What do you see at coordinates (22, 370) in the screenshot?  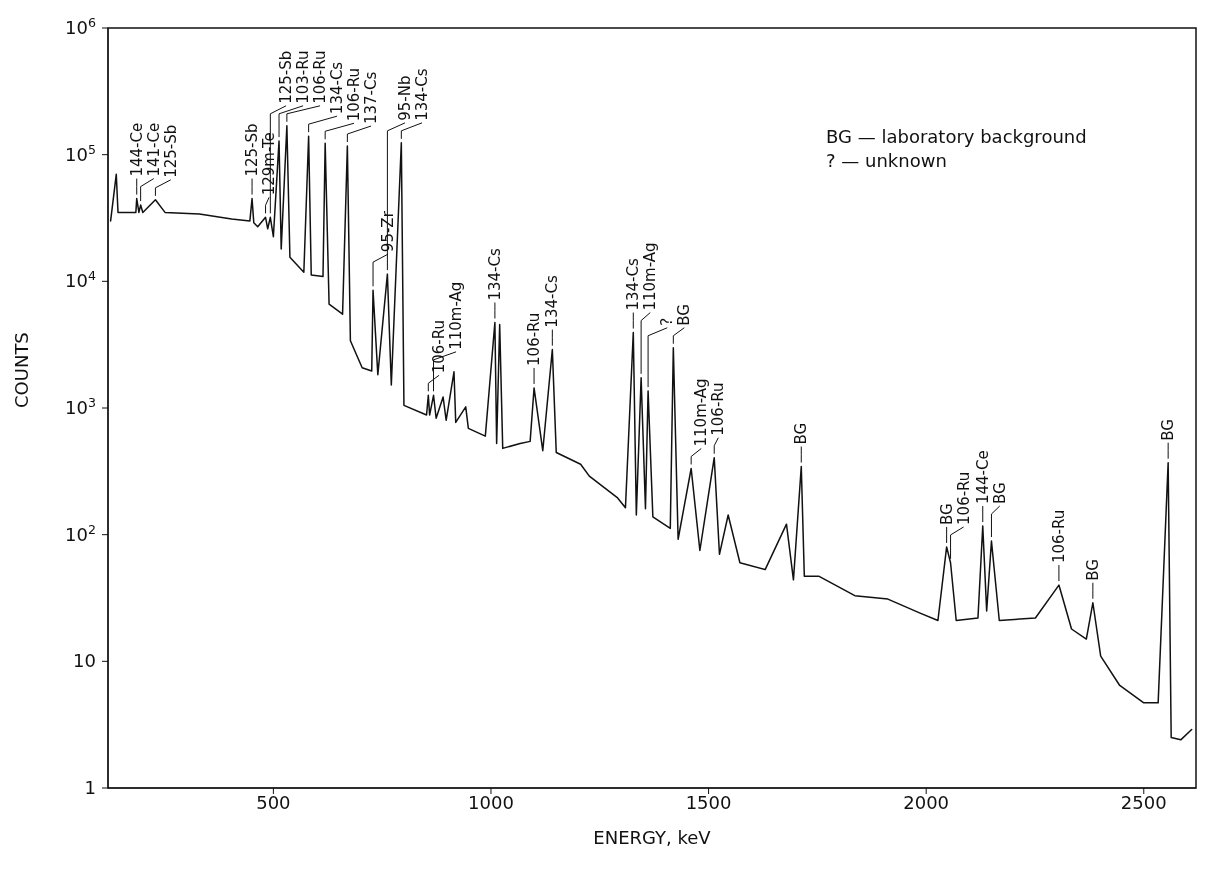 I see `y-axis-title: COUNTS` at bounding box center [22, 370].